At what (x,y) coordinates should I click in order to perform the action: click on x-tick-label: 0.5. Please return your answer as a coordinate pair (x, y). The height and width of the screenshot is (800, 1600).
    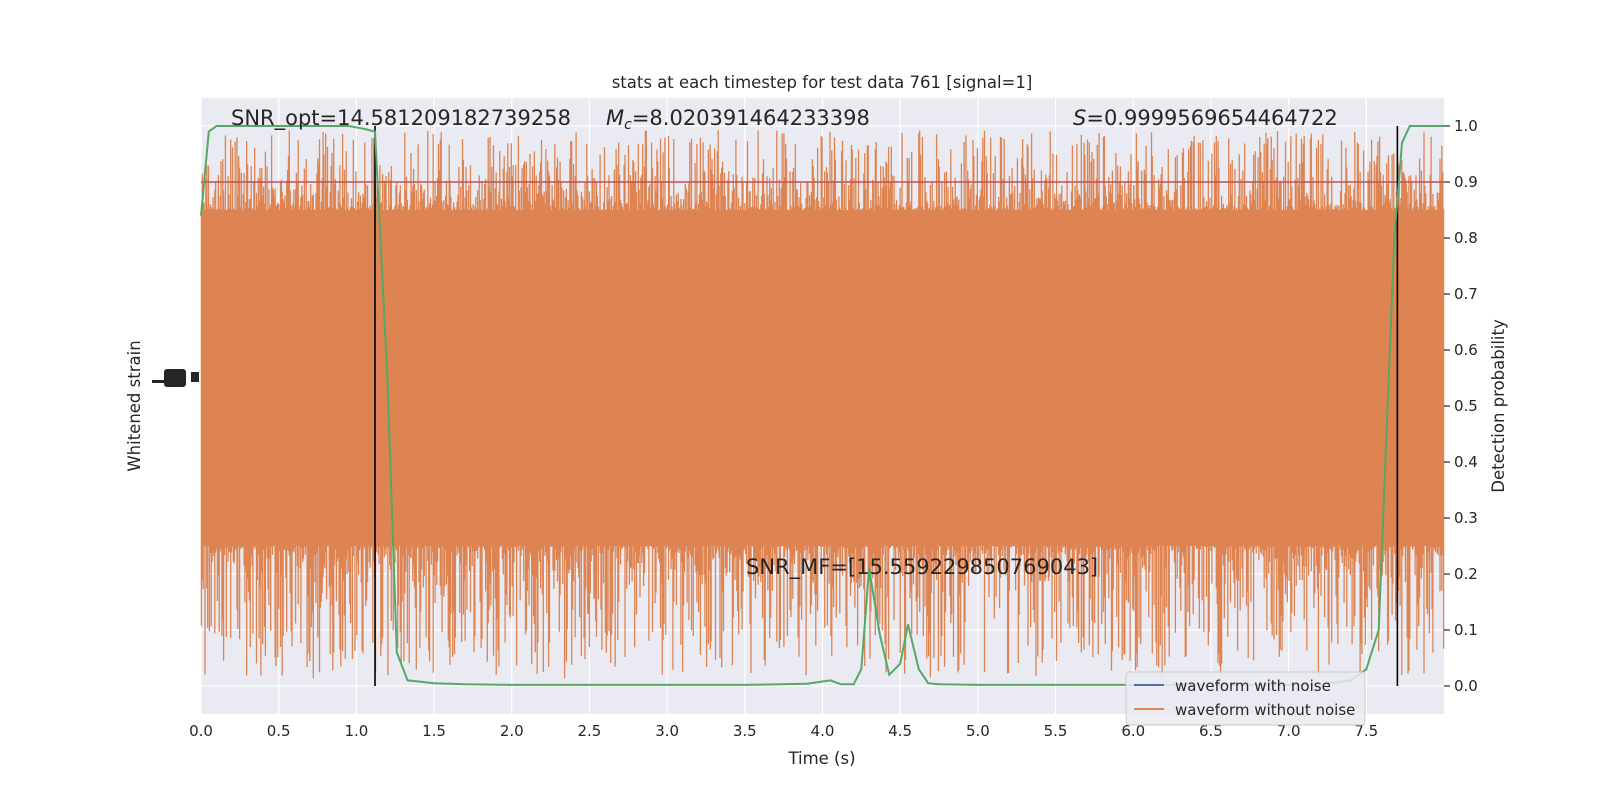
    Looking at the image, I should click on (279, 731).